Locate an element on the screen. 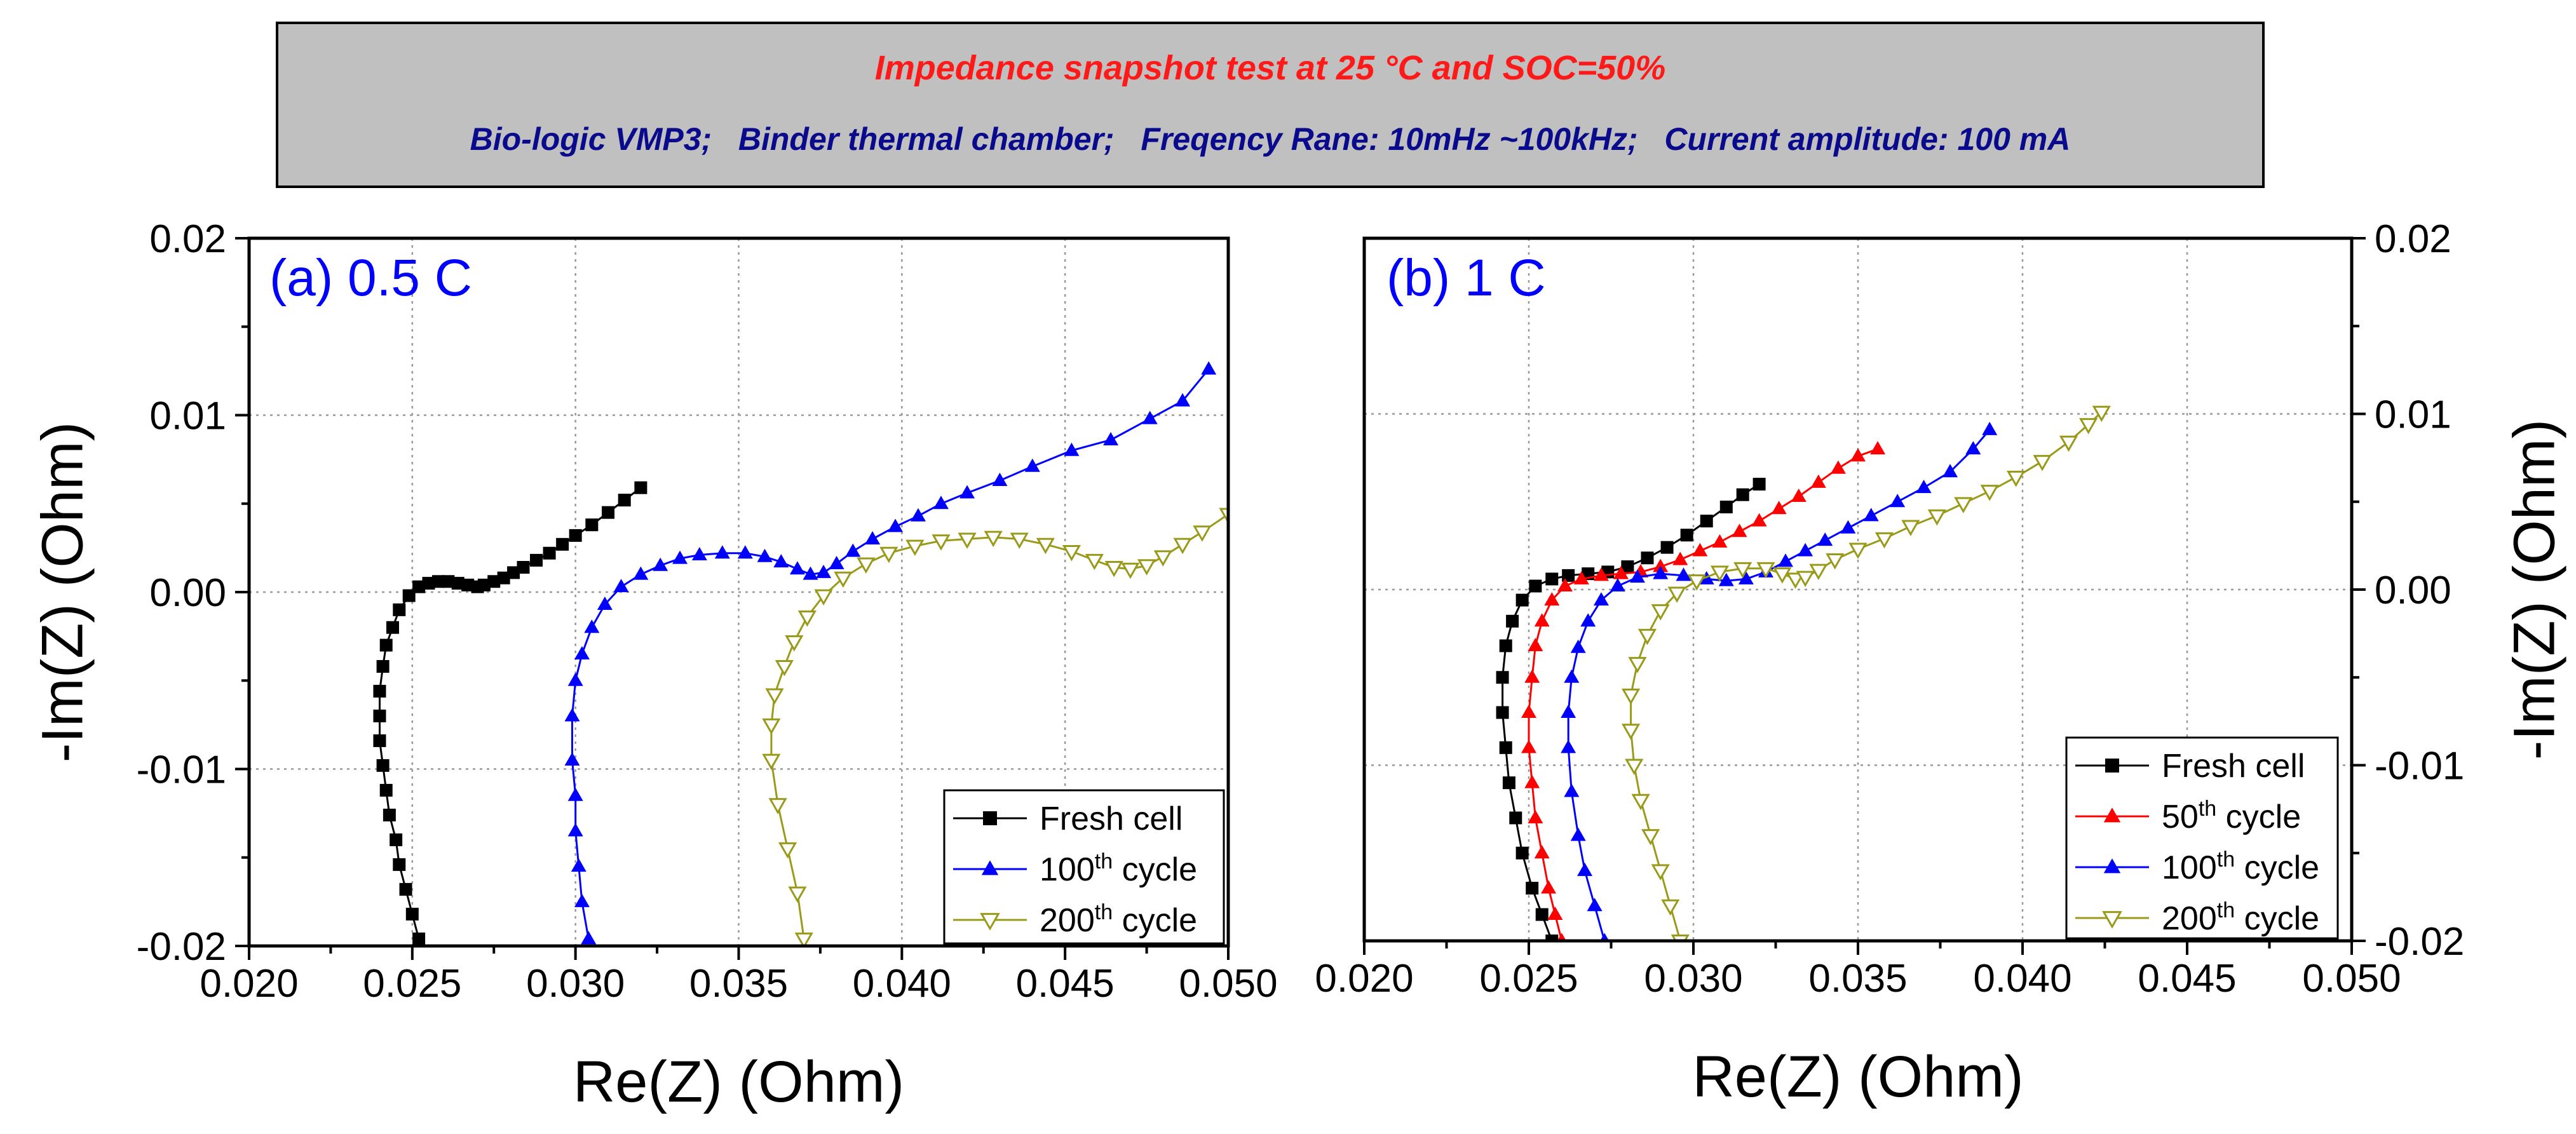 The height and width of the screenshot is (1134, 2576). legend-label: Fresh cell is located at coordinates (1111, 818).